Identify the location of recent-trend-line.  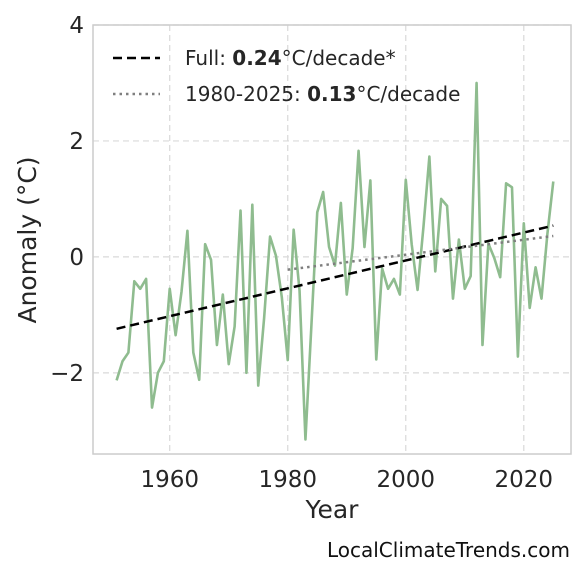
(420, 252).